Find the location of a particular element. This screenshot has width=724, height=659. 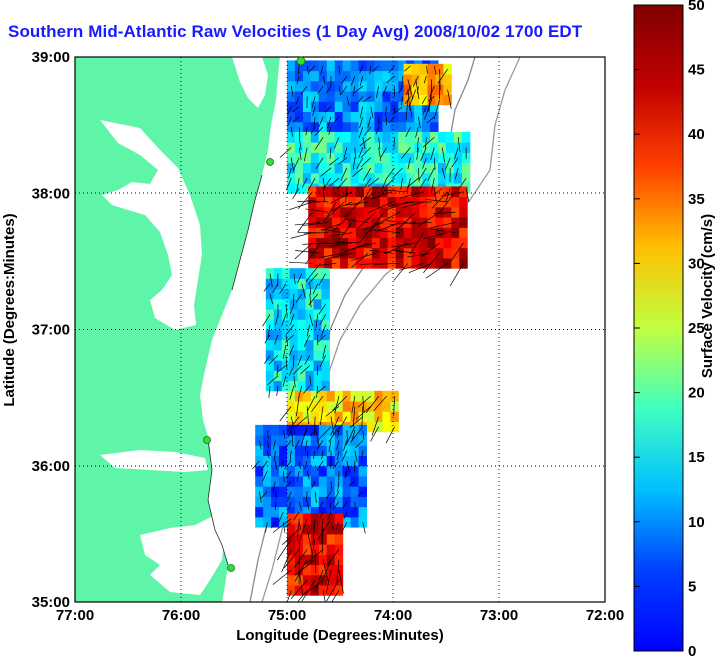

delmarva-barrier is located at coordinates (247, 232).